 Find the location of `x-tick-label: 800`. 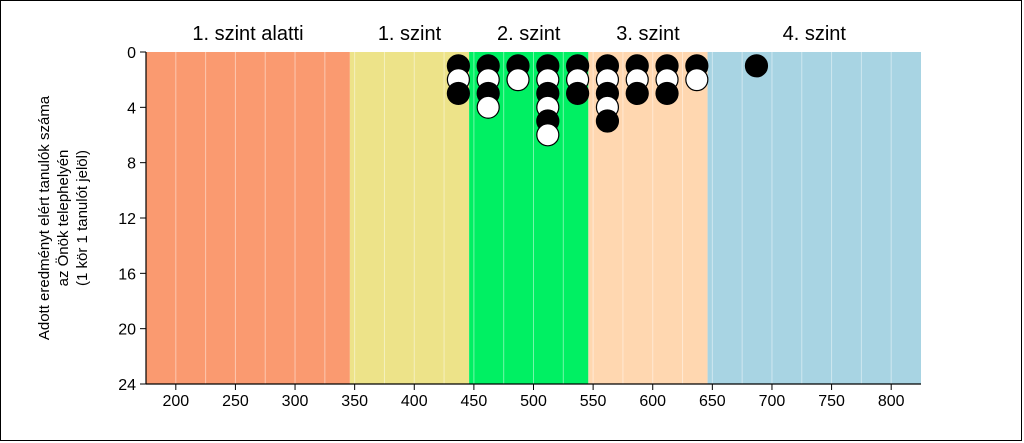

x-tick-label: 800 is located at coordinates (891, 401).